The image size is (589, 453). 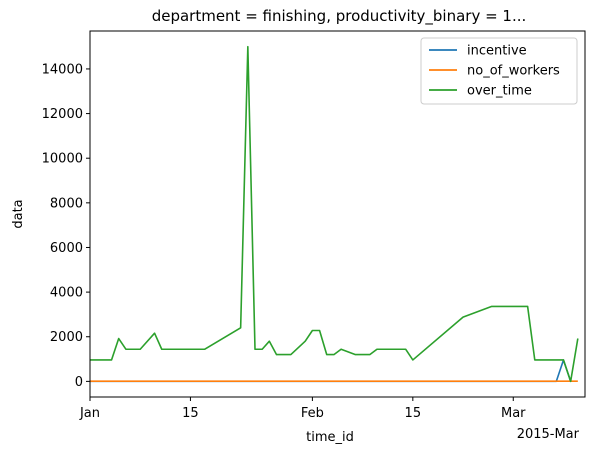 What do you see at coordinates (79, 382) in the screenshot?
I see `y-tick-label: 0` at bounding box center [79, 382].